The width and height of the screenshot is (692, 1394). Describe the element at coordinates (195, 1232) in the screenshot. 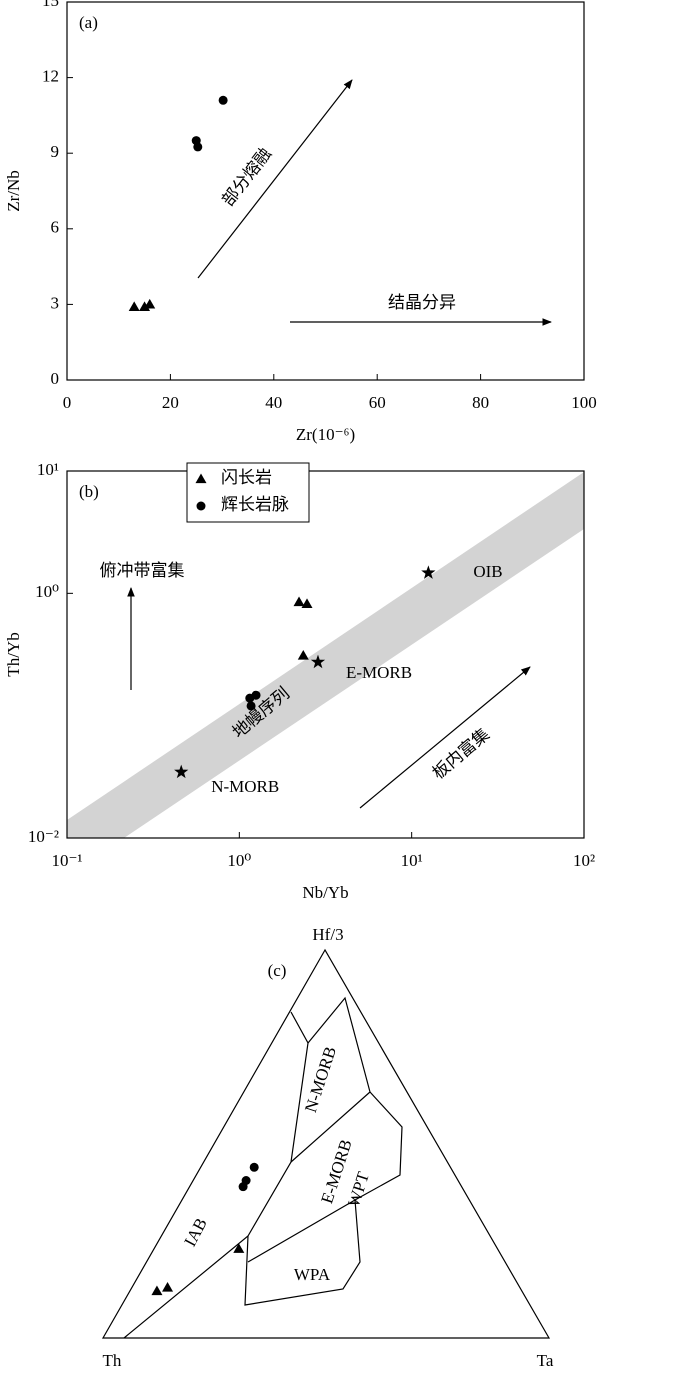

I see `field-label: IAB` at that location.